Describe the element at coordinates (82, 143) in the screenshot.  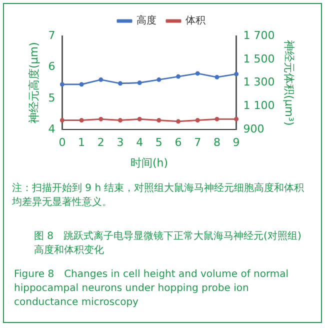
I see `x-tick-label: 1` at that location.